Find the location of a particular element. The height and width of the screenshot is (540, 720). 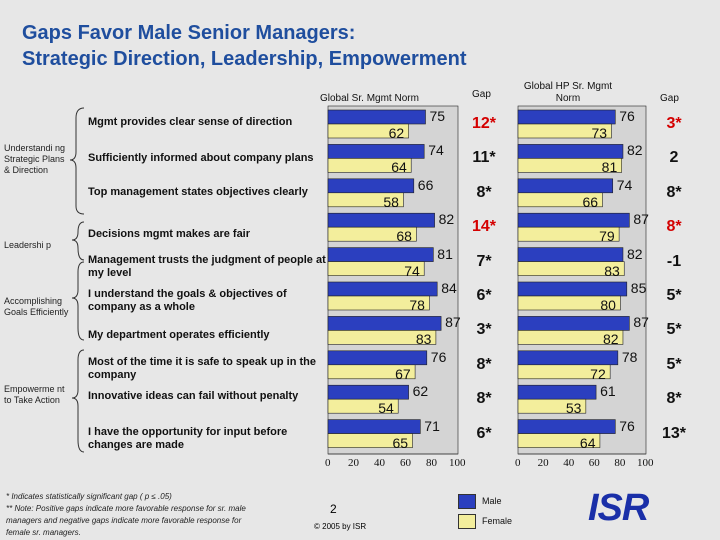

isr-logo: ISR is located at coordinates (618, 508).